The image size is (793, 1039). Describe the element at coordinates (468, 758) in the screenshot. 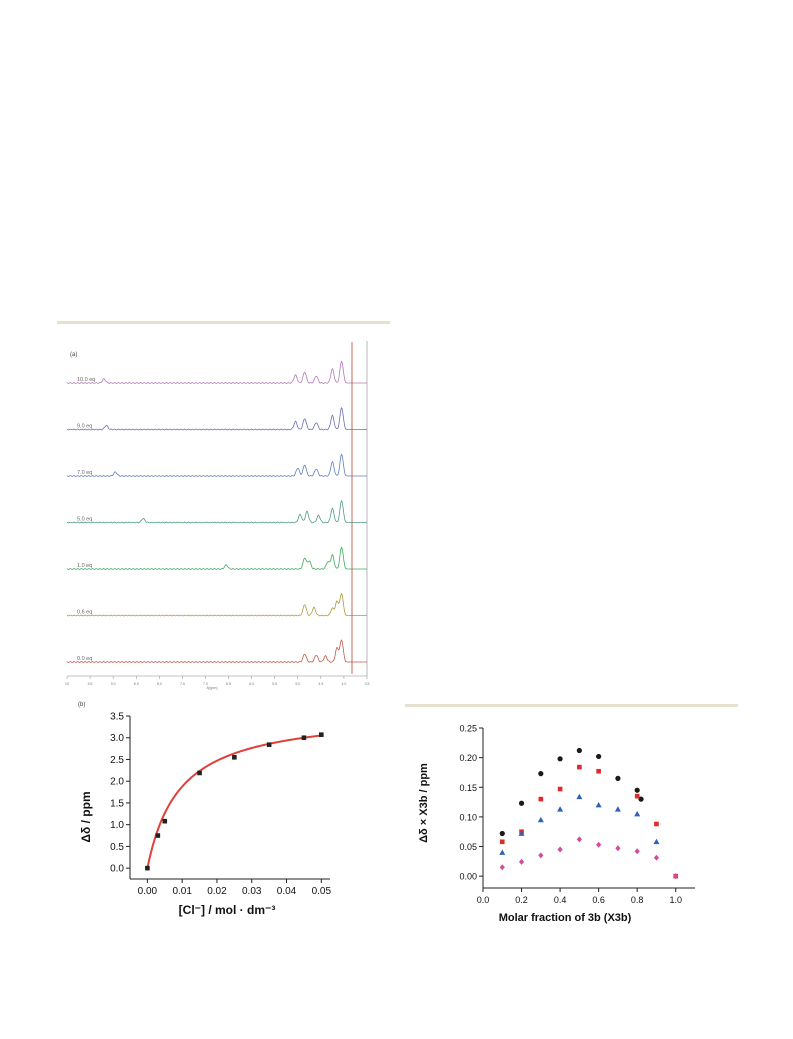

I see `y-tick-label: 0.20` at that location.